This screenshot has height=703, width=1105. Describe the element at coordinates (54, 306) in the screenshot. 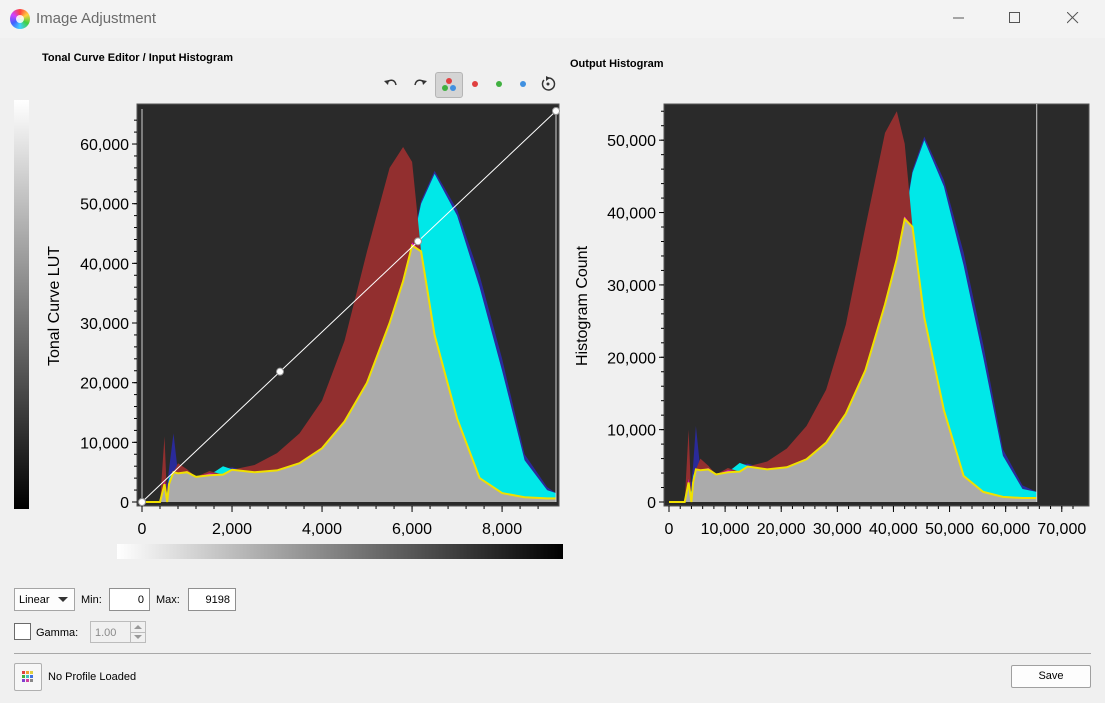

I see `y-axis-label: Tonal Curve LUT` at that location.